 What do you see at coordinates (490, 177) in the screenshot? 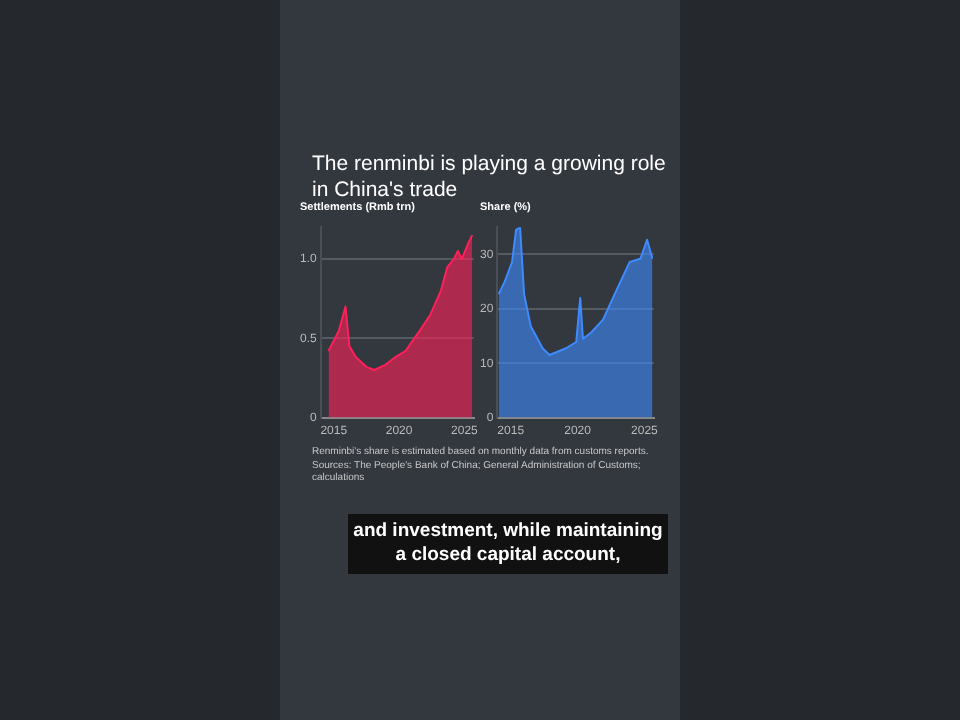
I see `chart-title: The renminbi is playing a growing role in China's trade` at bounding box center [490, 177].